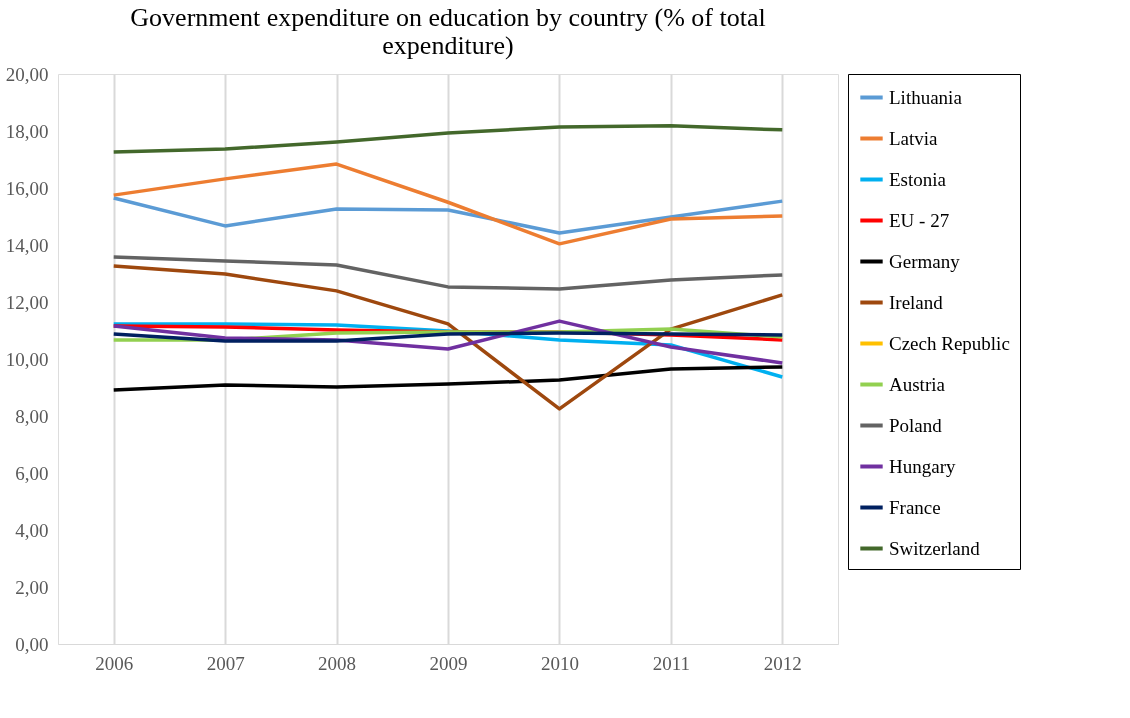  I want to click on x-tick-label: 2010, so click(559, 663).